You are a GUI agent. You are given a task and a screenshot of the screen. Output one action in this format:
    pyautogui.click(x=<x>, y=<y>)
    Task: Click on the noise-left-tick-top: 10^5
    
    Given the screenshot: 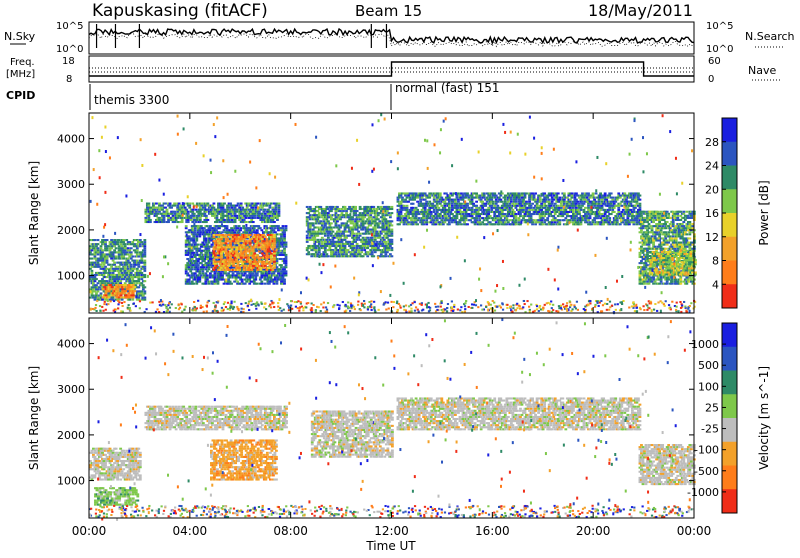 What is the action you would take?
    pyautogui.click(x=69, y=26)
    